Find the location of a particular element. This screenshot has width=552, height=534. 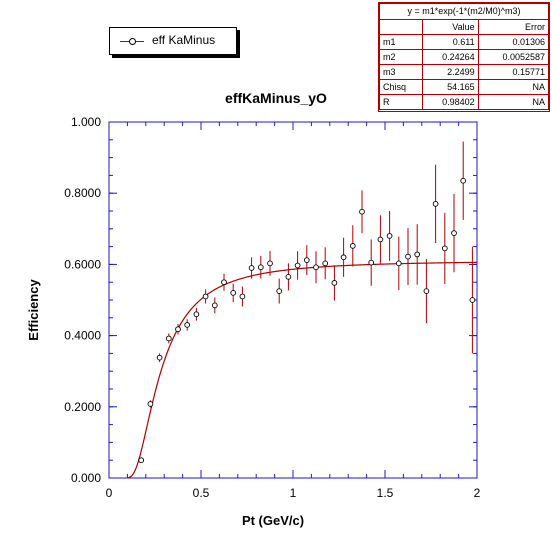

legend: eff KaMinus is located at coordinates (173, 41).